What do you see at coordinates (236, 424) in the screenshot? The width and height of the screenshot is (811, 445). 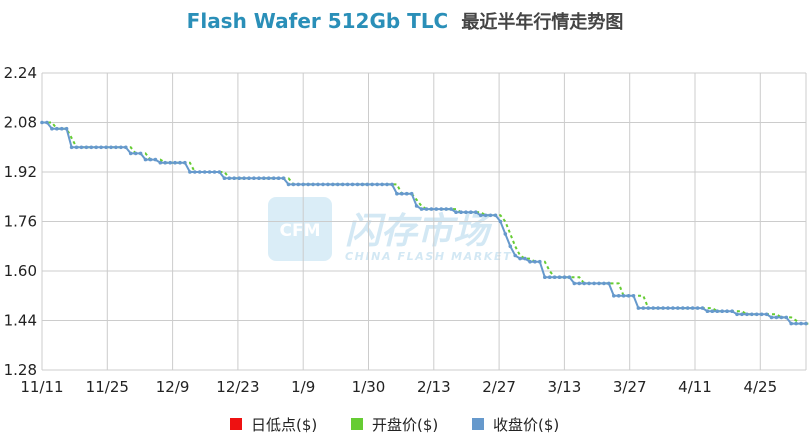 I see `legend-swatch-low` at bounding box center [236, 424].